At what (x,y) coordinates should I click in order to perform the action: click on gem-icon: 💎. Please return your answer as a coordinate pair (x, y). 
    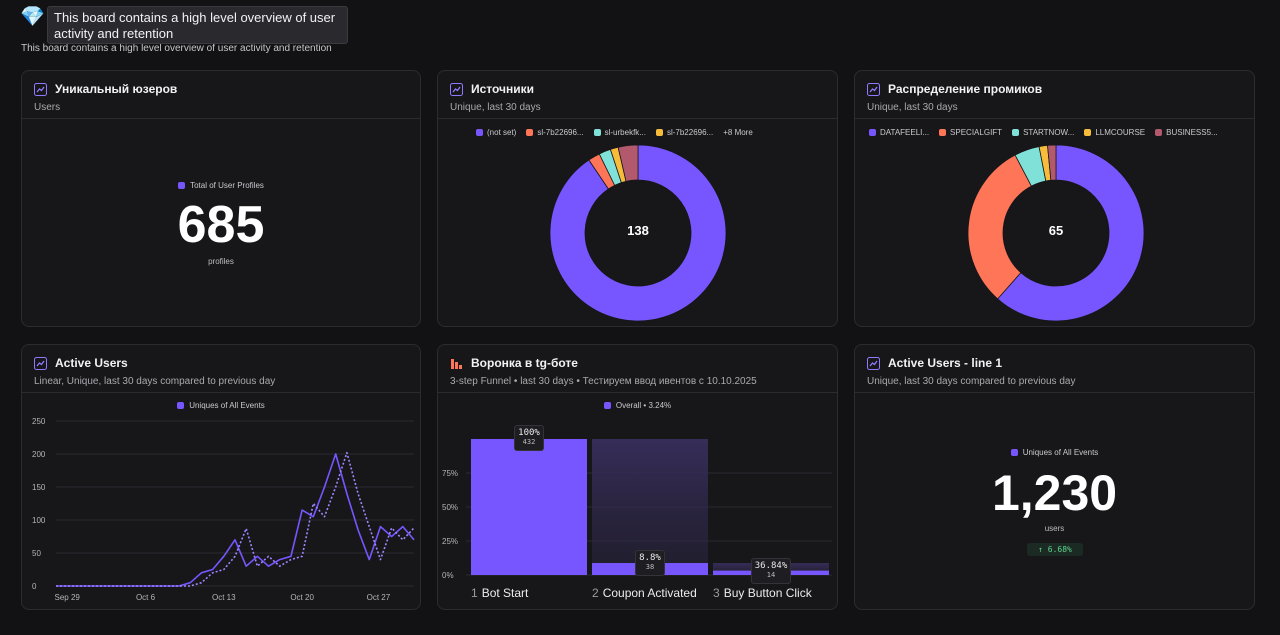
    Looking at the image, I should click on (32, 17).